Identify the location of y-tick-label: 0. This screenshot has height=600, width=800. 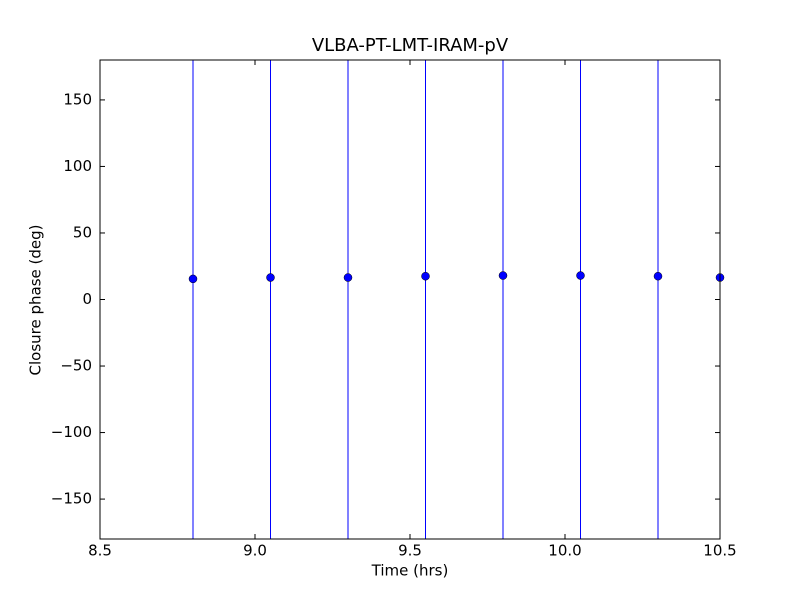
(87, 299).